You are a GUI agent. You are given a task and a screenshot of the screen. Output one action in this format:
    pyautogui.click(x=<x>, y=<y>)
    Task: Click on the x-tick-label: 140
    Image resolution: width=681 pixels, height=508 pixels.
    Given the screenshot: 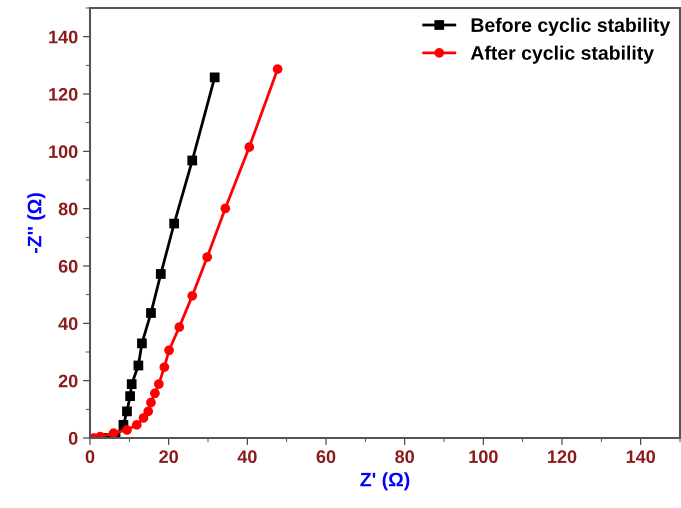 What is the action you would take?
    pyautogui.click(x=640, y=457)
    